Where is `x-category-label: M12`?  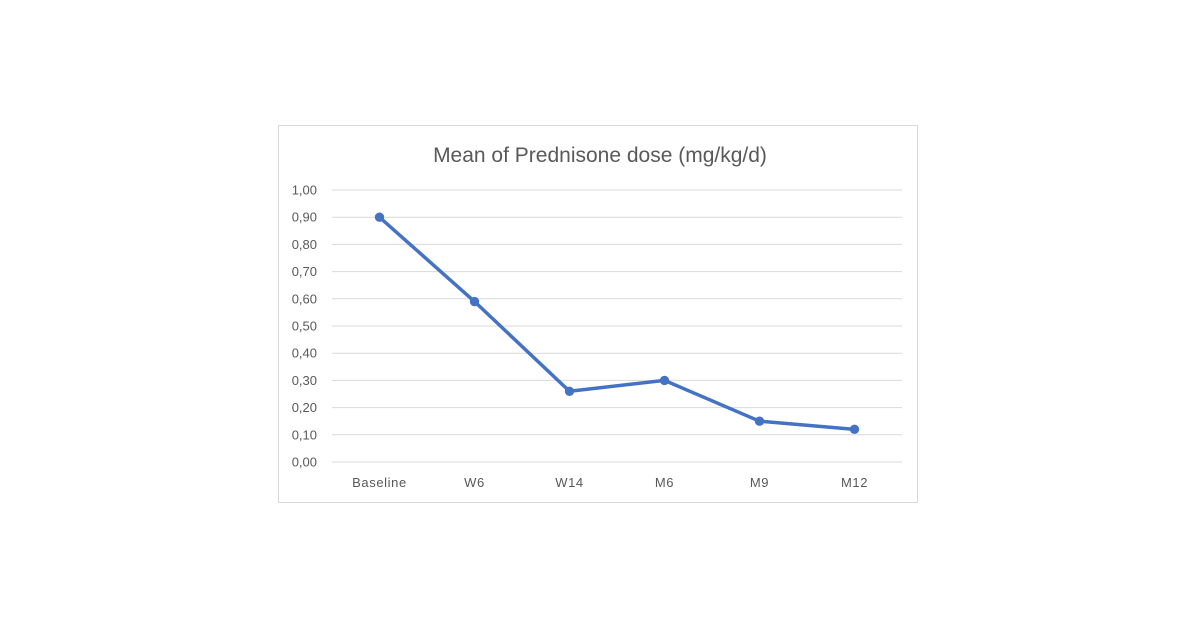 x-category-label: M12 is located at coordinates (854, 482).